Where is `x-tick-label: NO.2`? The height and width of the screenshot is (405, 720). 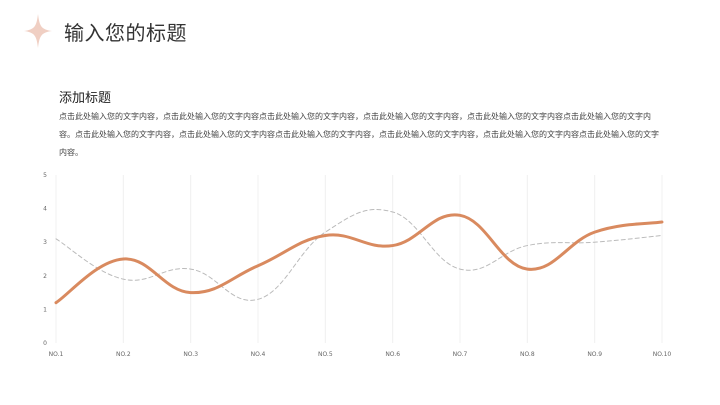
x-tick-label: NO.2 is located at coordinates (123, 354).